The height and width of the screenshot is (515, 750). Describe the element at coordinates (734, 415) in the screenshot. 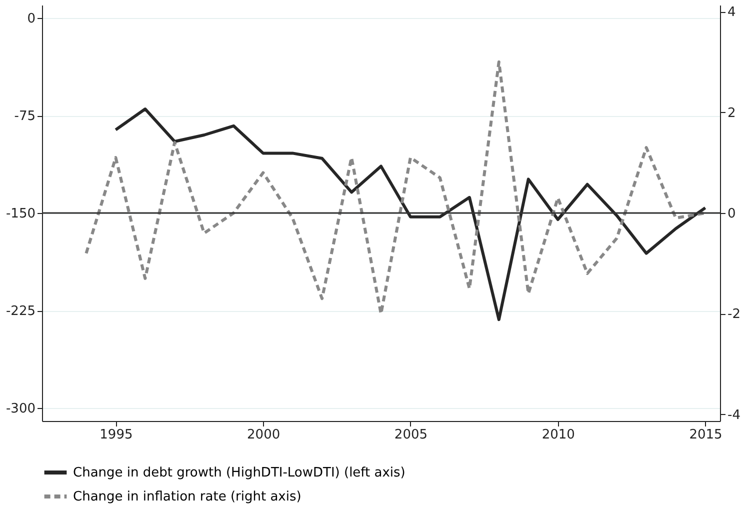

I see `y2-tick-label: -4` at that location.